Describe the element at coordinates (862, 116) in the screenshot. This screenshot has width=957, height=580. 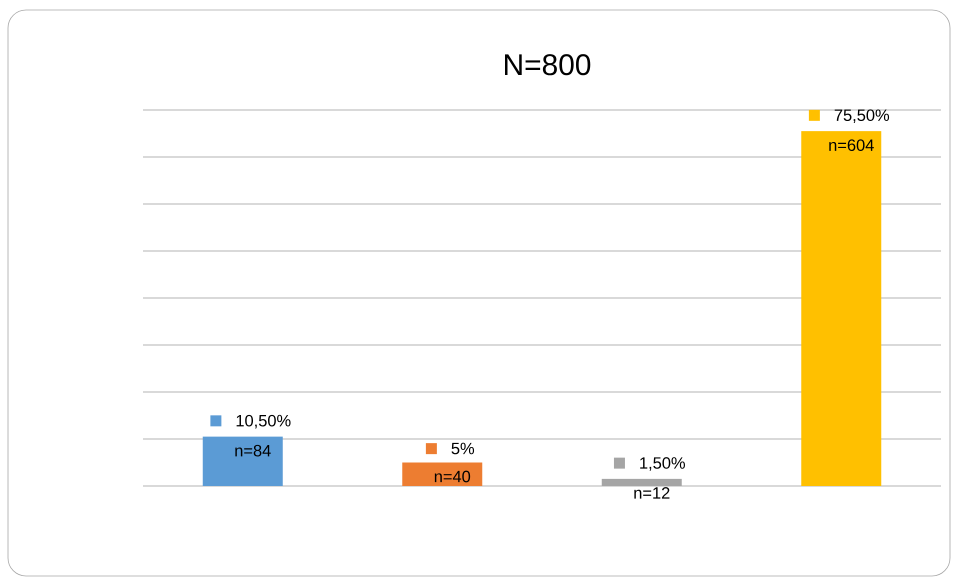
I see `data-label: 75,50%` at that location.